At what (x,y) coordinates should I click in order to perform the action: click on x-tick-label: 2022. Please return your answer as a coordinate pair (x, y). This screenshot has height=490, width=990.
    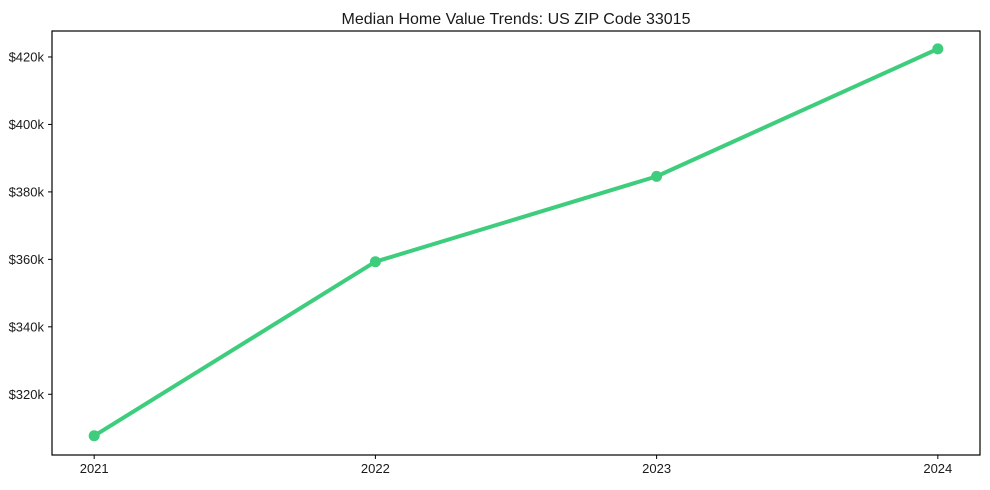
    Looking at the image, I should click on (375, 468).